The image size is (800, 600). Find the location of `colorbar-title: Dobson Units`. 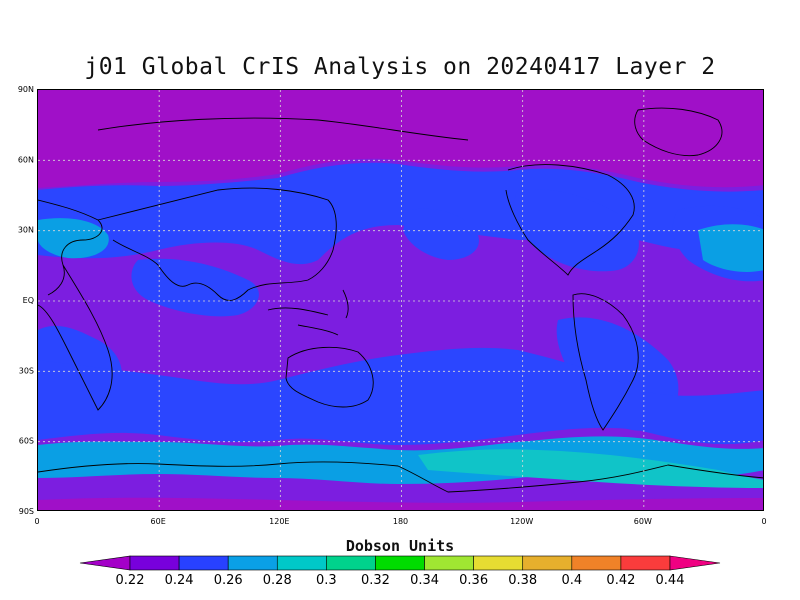

colorbar-title: Dobson Units is located at coordinates (400, 546).